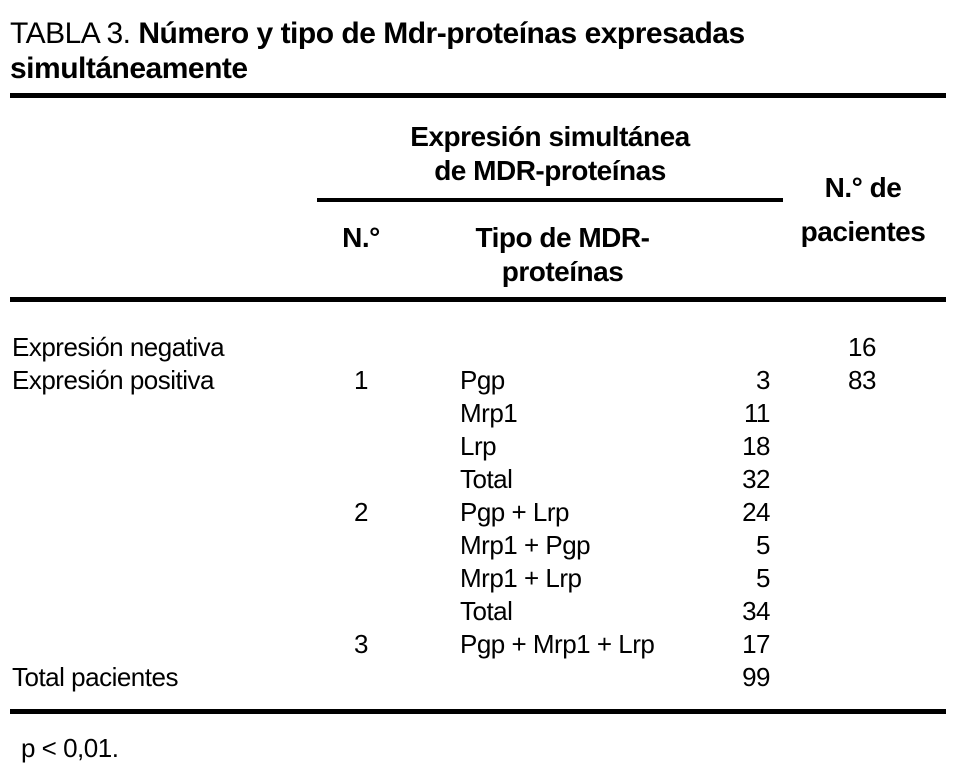 The image size is (956, 771). What do you see at coordinates (863, 210) in the screenshot?
I see `header-col-pacientes: N.° de pacientes` at bounding box center [863, 210].